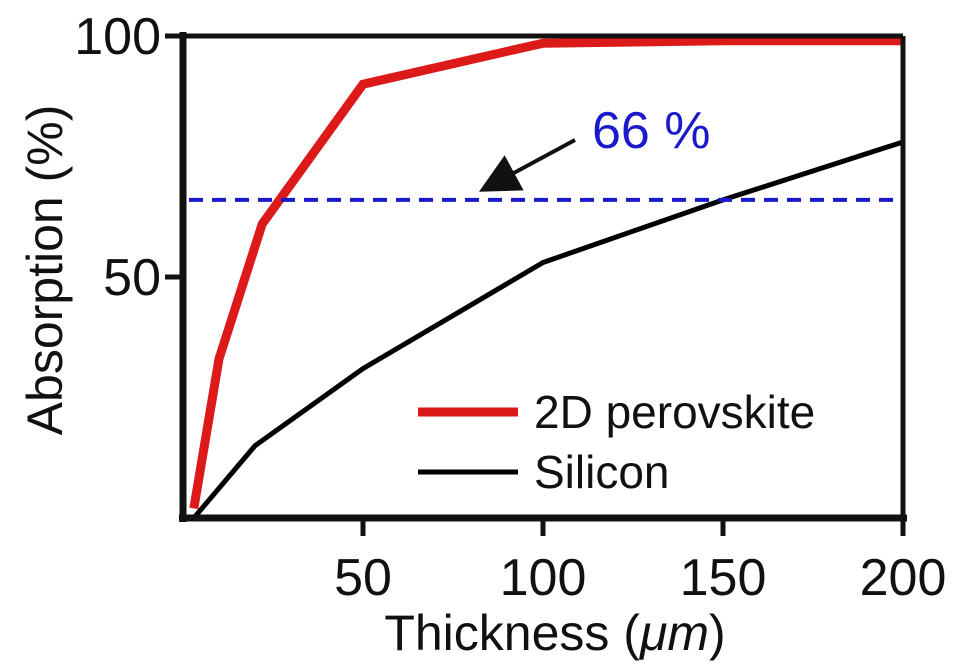 This screenshot has height=669, width=961. I want to click on x-tick-label: 100, so click(543, 578).